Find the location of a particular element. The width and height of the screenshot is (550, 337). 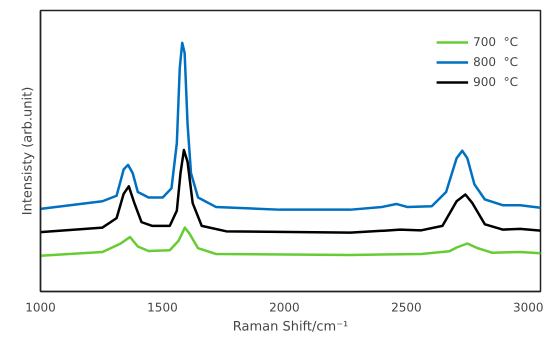

legend-label: 700 °C is located at coordinates (495, 42).